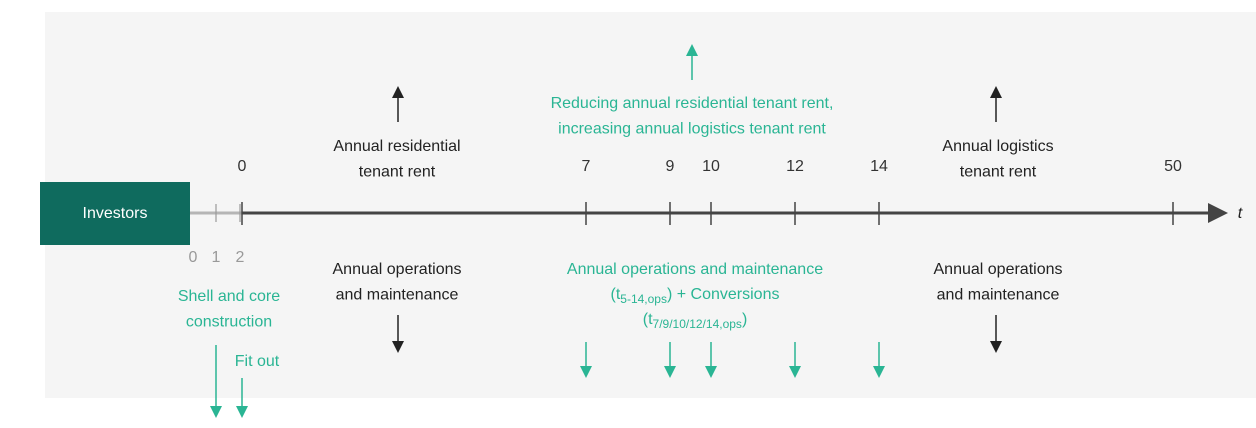 The height and width of the screenshot is (428, 1256). Describe the element at coordinates (711, 166) in the screenshot. I see `tick-label: 10` at that location.